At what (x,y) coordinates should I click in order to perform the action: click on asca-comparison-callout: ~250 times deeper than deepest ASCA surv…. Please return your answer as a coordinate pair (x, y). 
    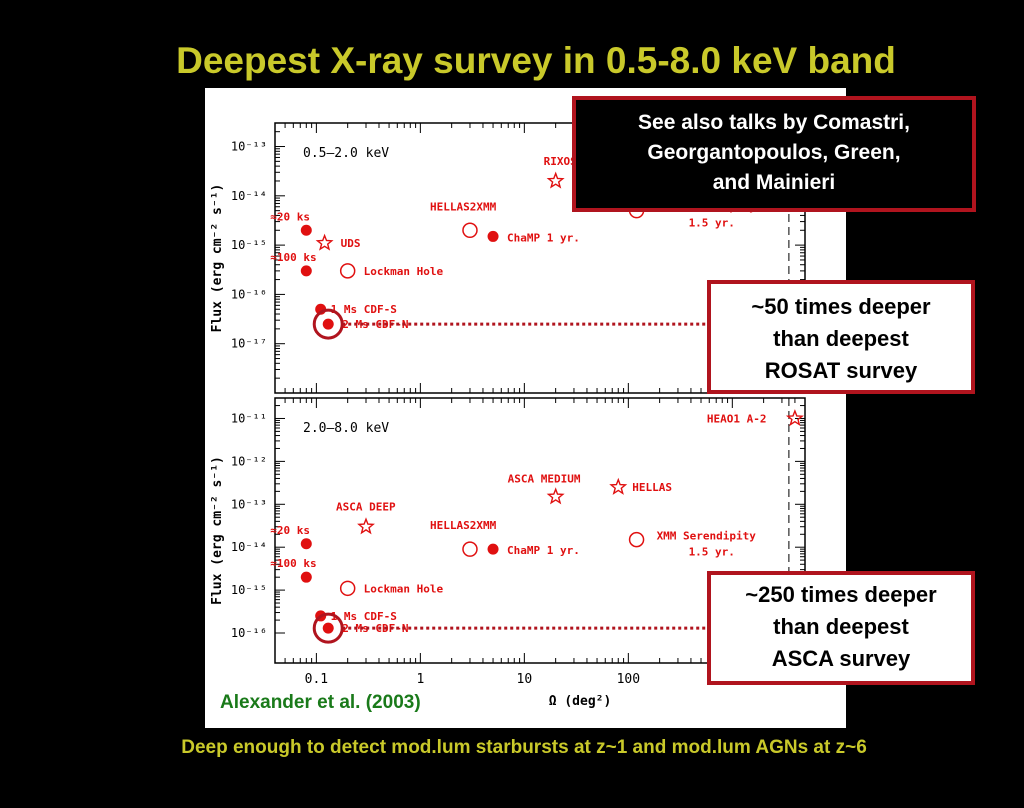
    Looking at the image, I should click on (841, 628).